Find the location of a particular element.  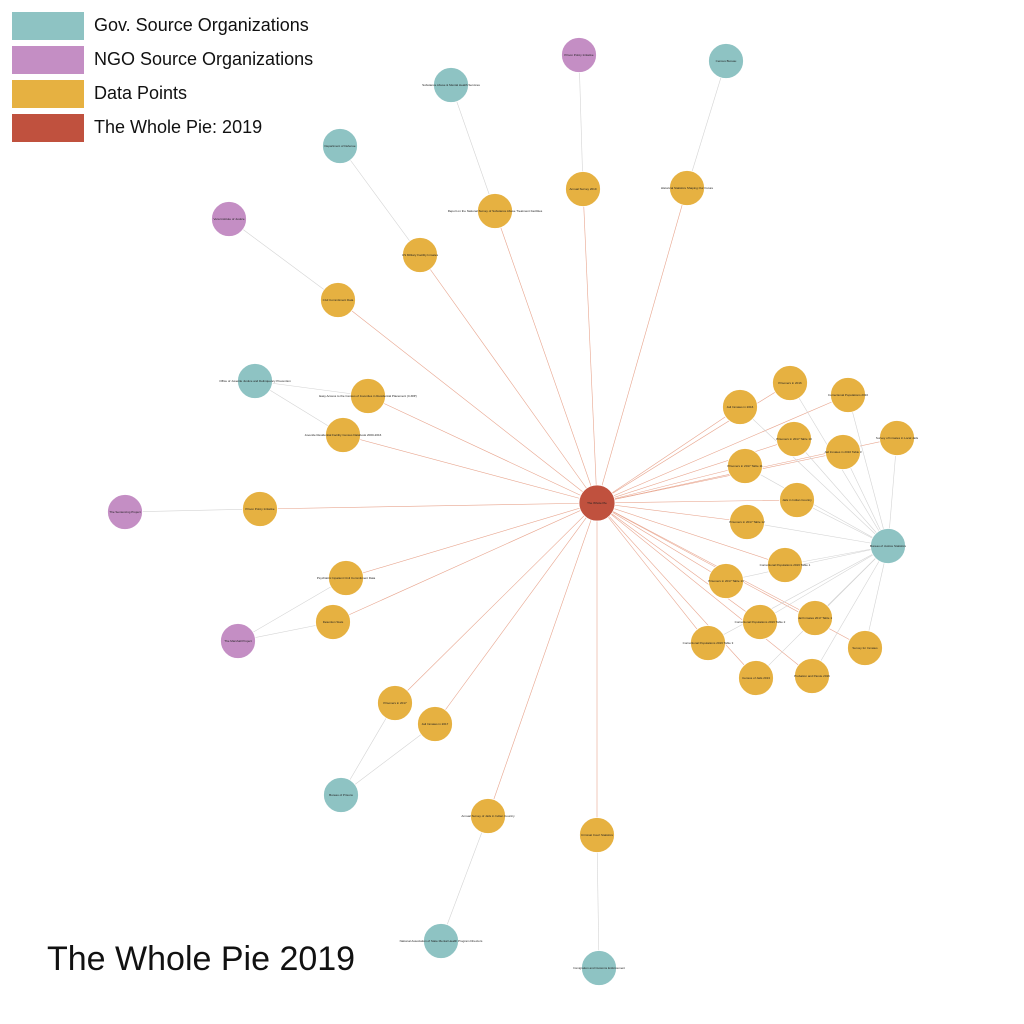

data-point-node-d_mil_facility: US Military Facility Inmates is located at coordinates (420, 255).